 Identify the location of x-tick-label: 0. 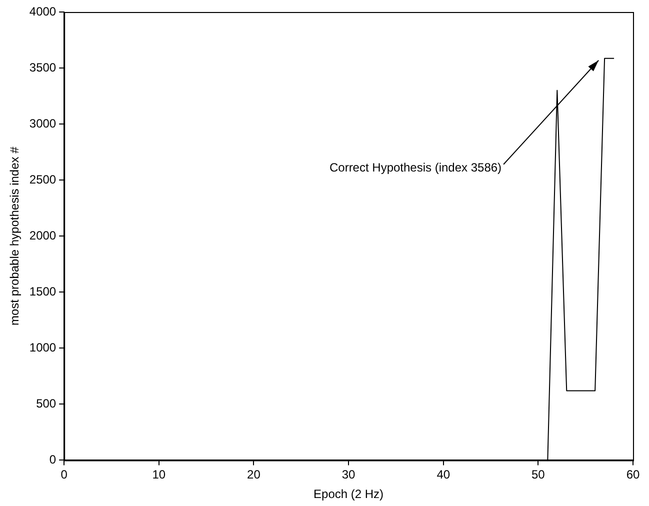
(64, 475).